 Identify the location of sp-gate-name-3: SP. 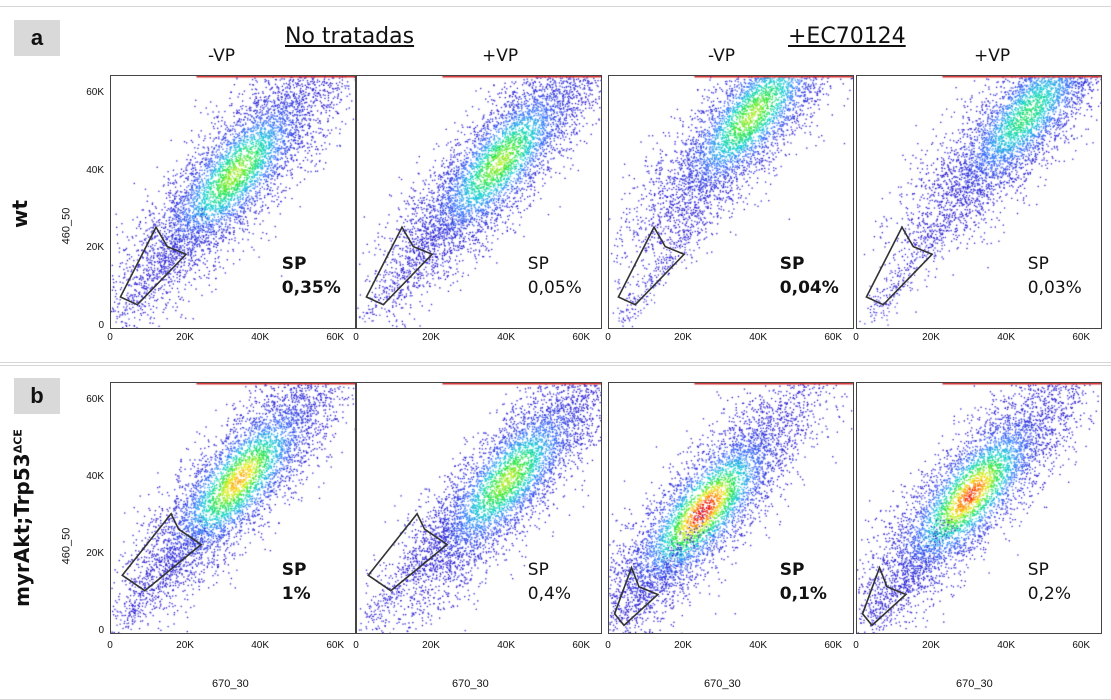
(792, 264).